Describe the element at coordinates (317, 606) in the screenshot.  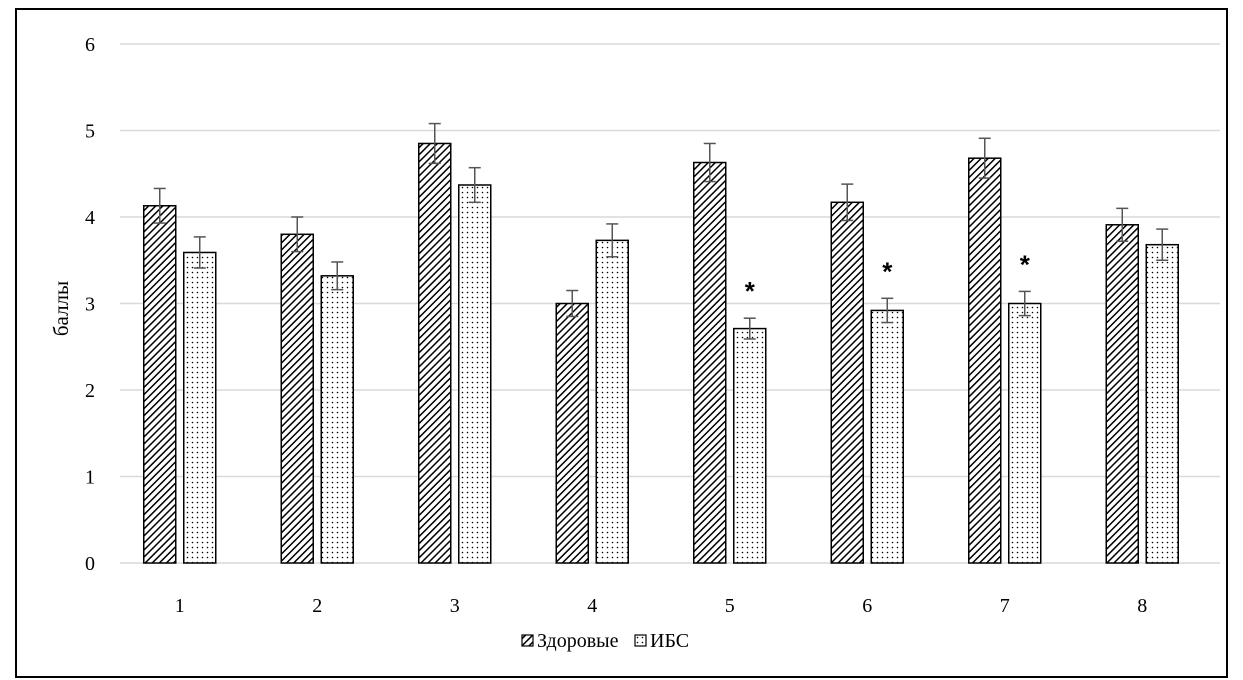
I see `x-tick-label: 2` at that location.